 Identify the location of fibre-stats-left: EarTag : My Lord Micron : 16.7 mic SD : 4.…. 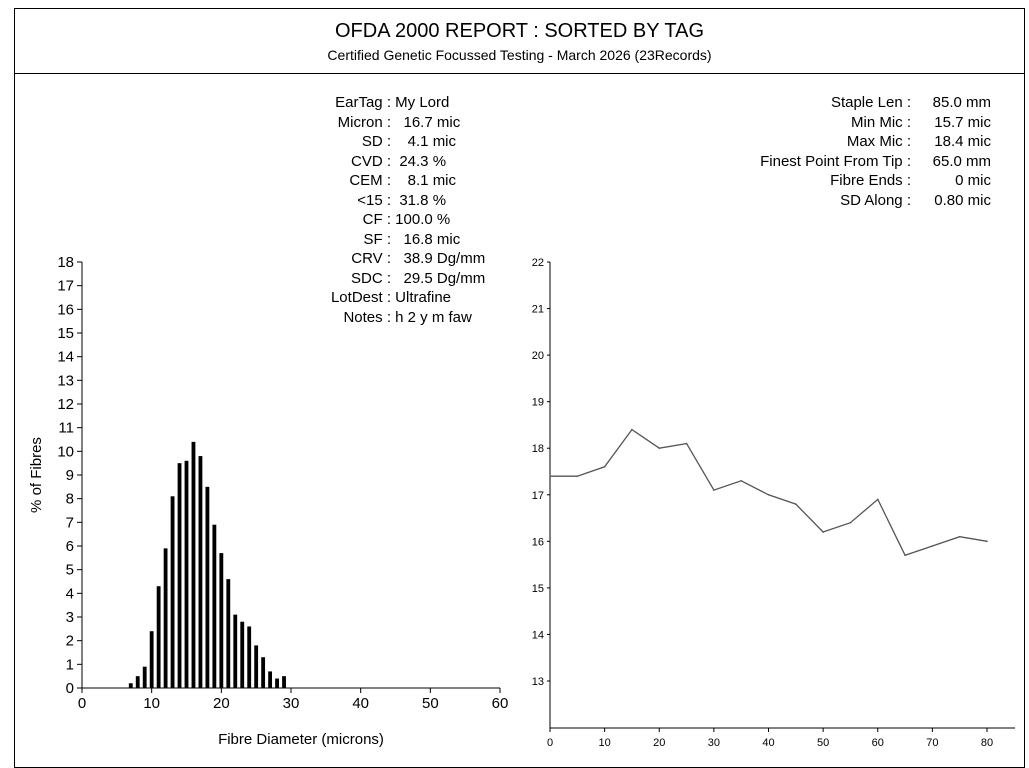
(410, 210).